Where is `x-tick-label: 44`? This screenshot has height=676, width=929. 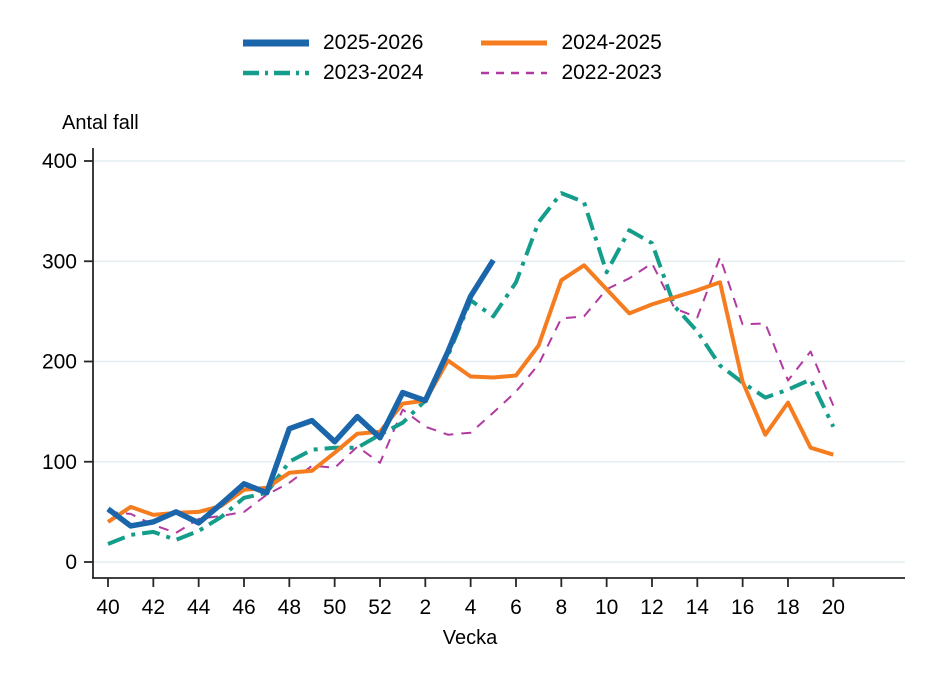 x-tick-label: 44 is located at coordinates (199, 607).